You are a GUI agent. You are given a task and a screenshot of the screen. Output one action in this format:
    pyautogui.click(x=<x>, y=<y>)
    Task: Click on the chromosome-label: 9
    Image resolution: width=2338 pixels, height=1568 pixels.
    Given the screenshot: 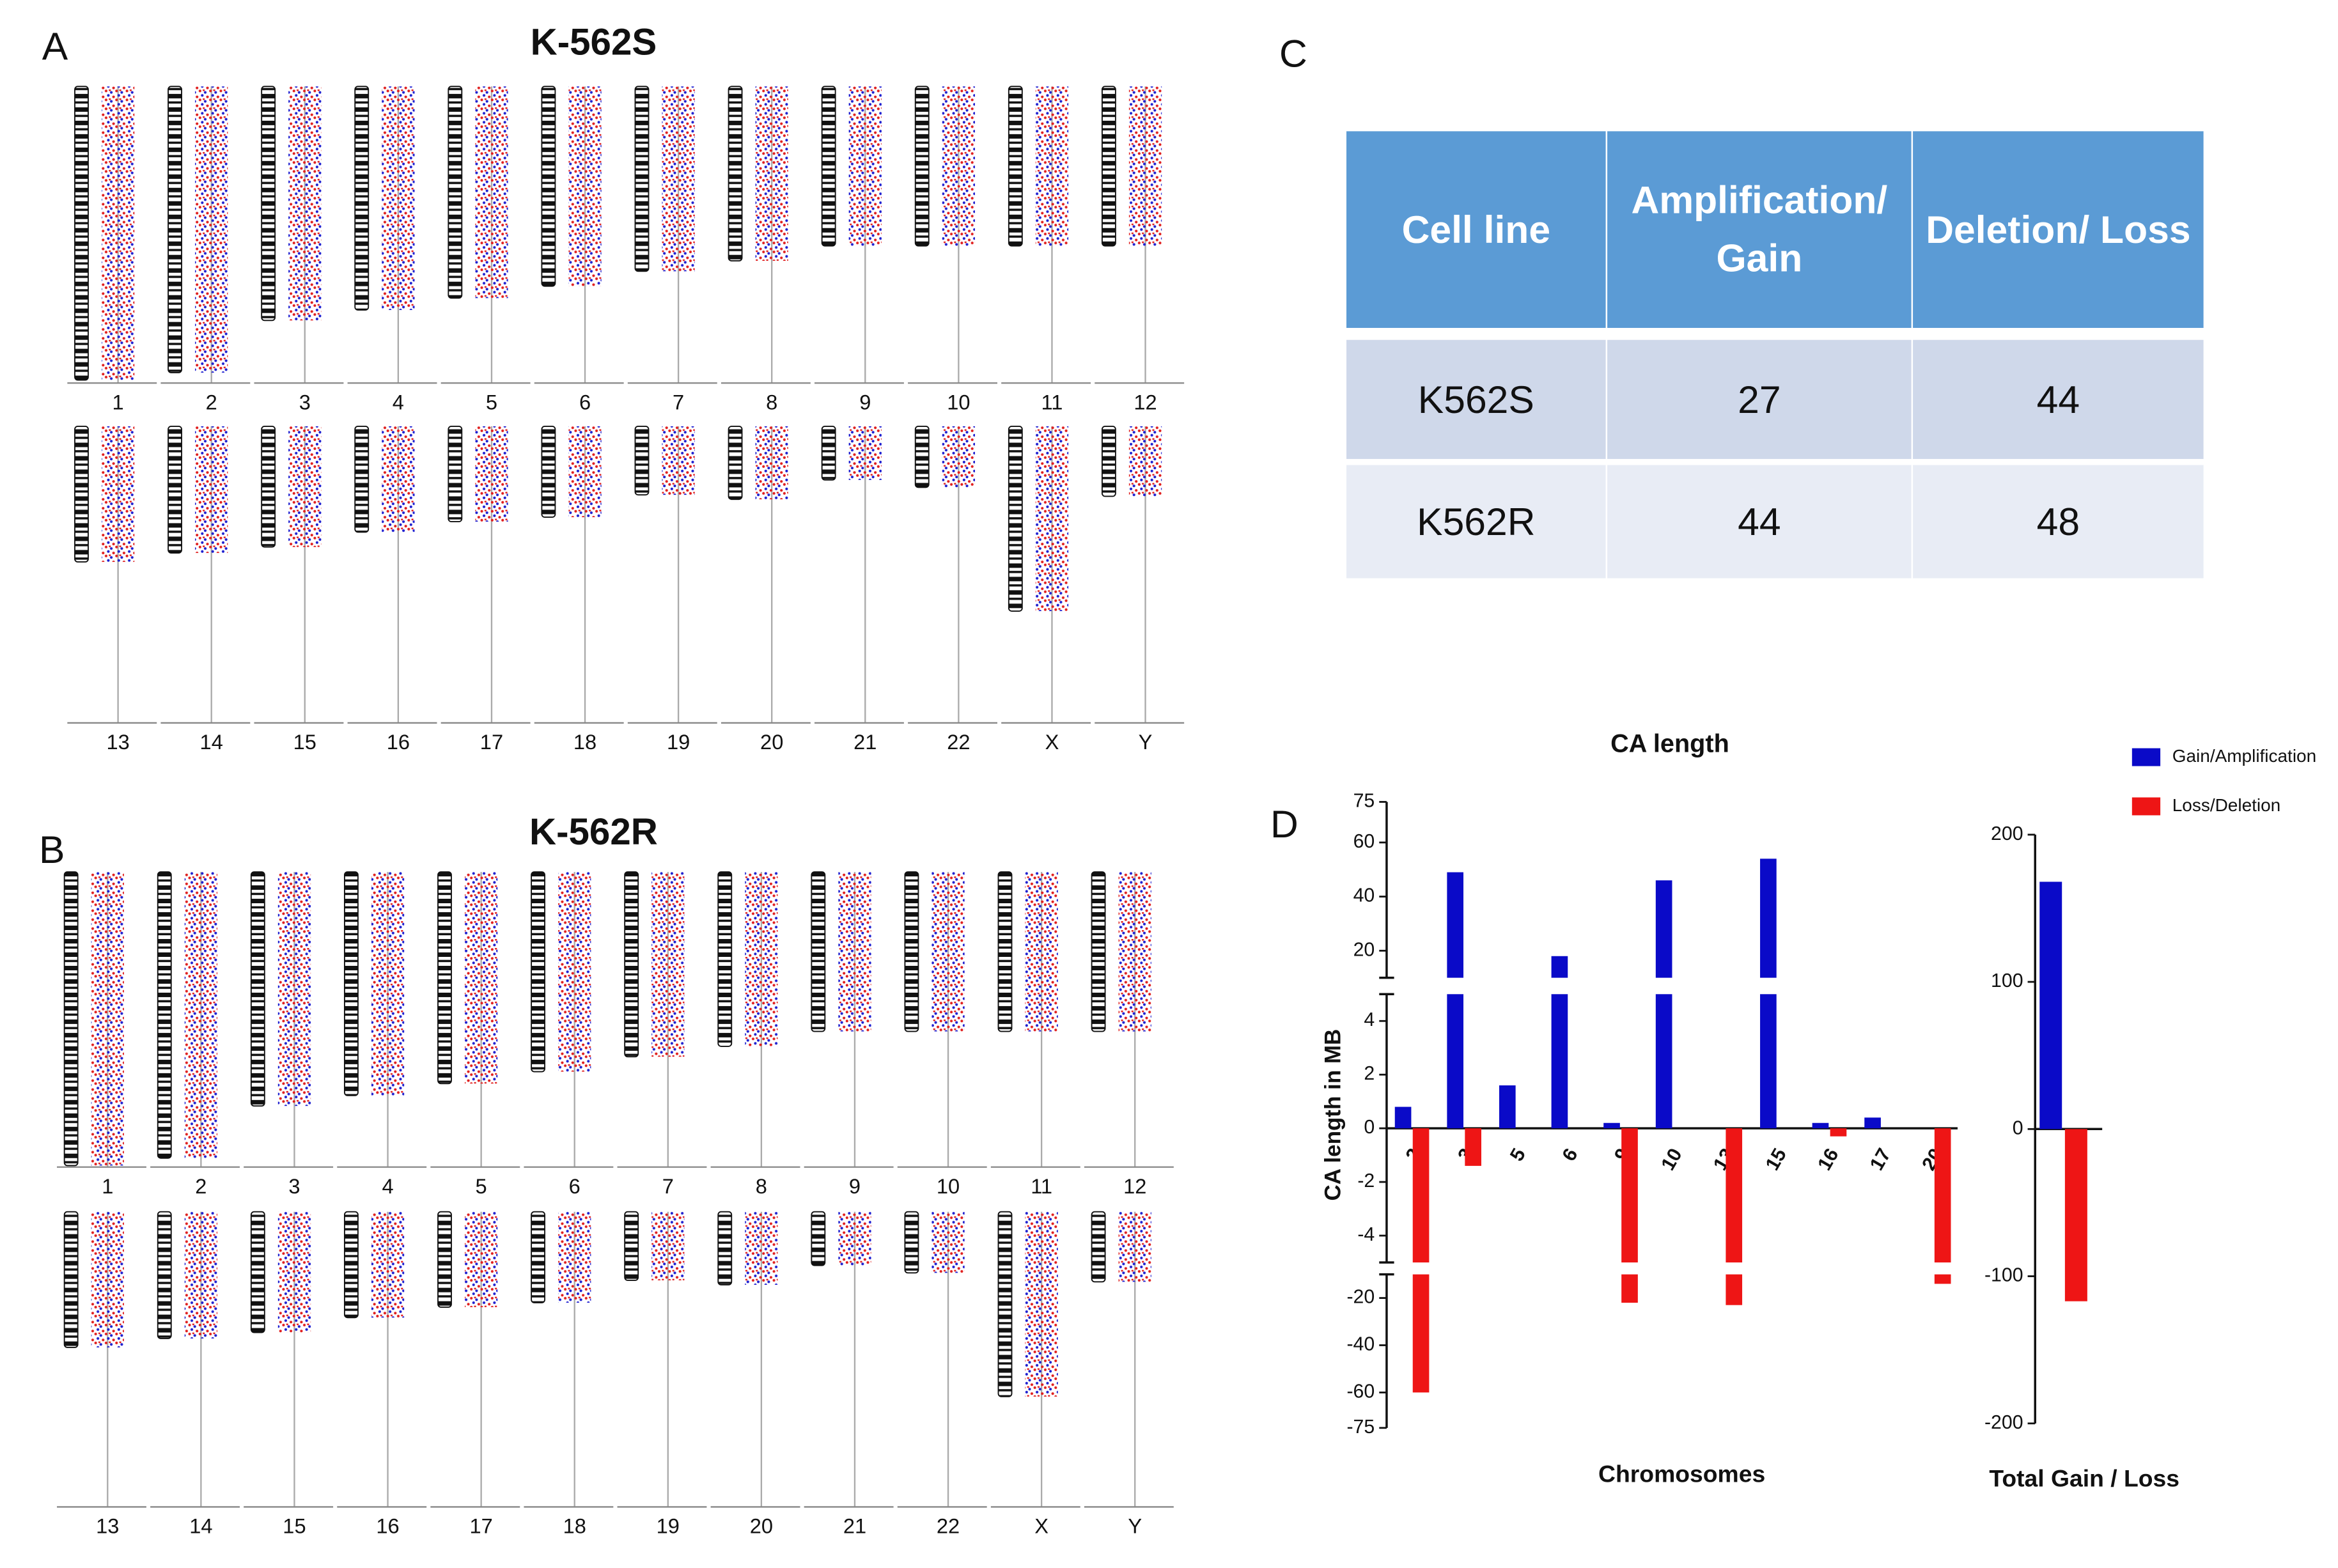 What is the action you would take?
    pyautogui.click(x=865, y=403)
    